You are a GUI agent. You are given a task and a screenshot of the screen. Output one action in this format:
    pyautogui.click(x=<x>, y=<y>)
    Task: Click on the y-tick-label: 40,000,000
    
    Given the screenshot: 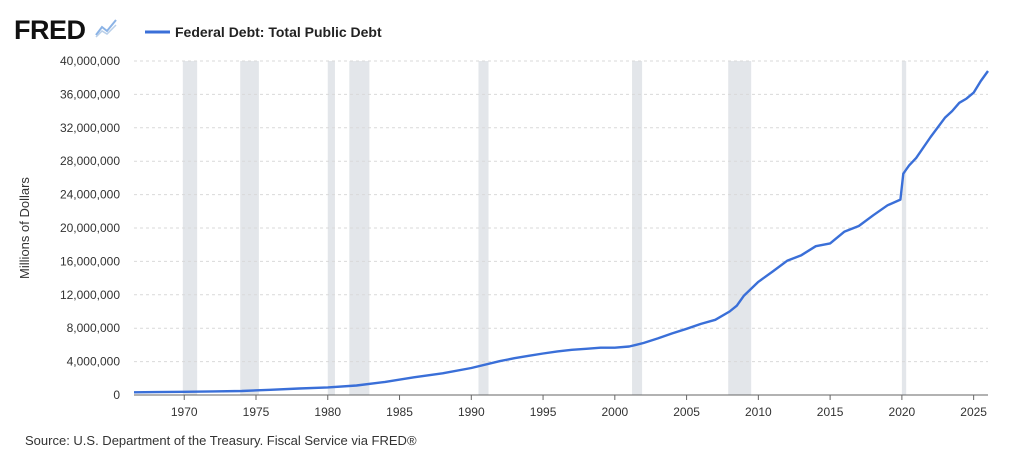 What is the action you would take?
    pyautogui.click(x=90, y=61)
    